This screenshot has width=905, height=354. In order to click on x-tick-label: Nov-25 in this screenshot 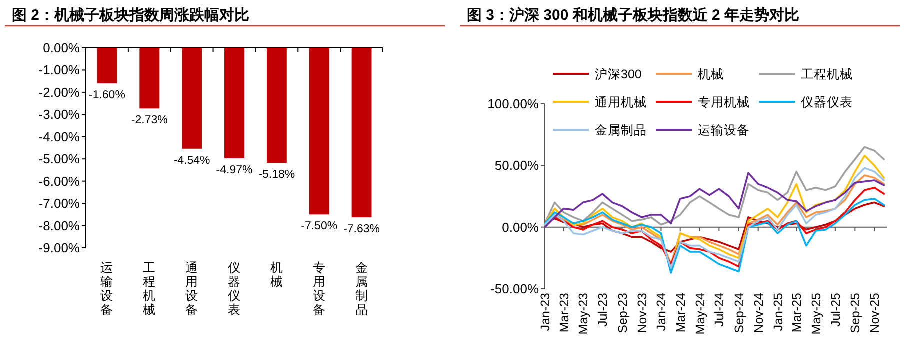, I will do `click(875, 313)`.